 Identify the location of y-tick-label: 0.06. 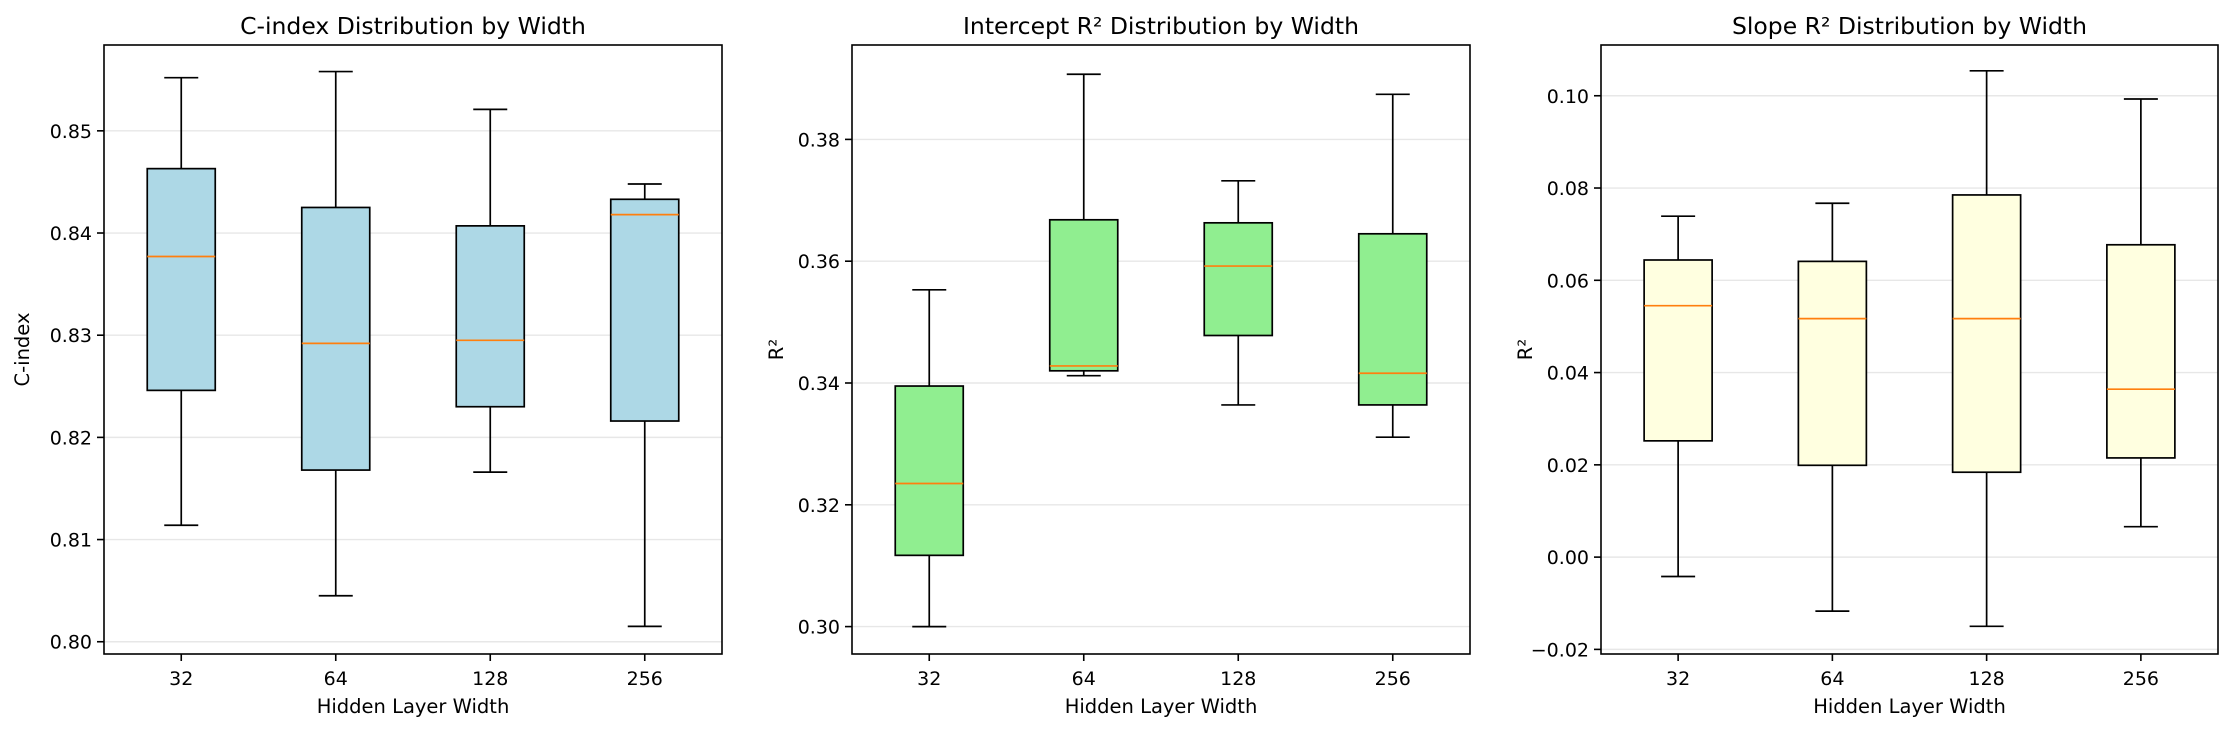
(1568, 281).